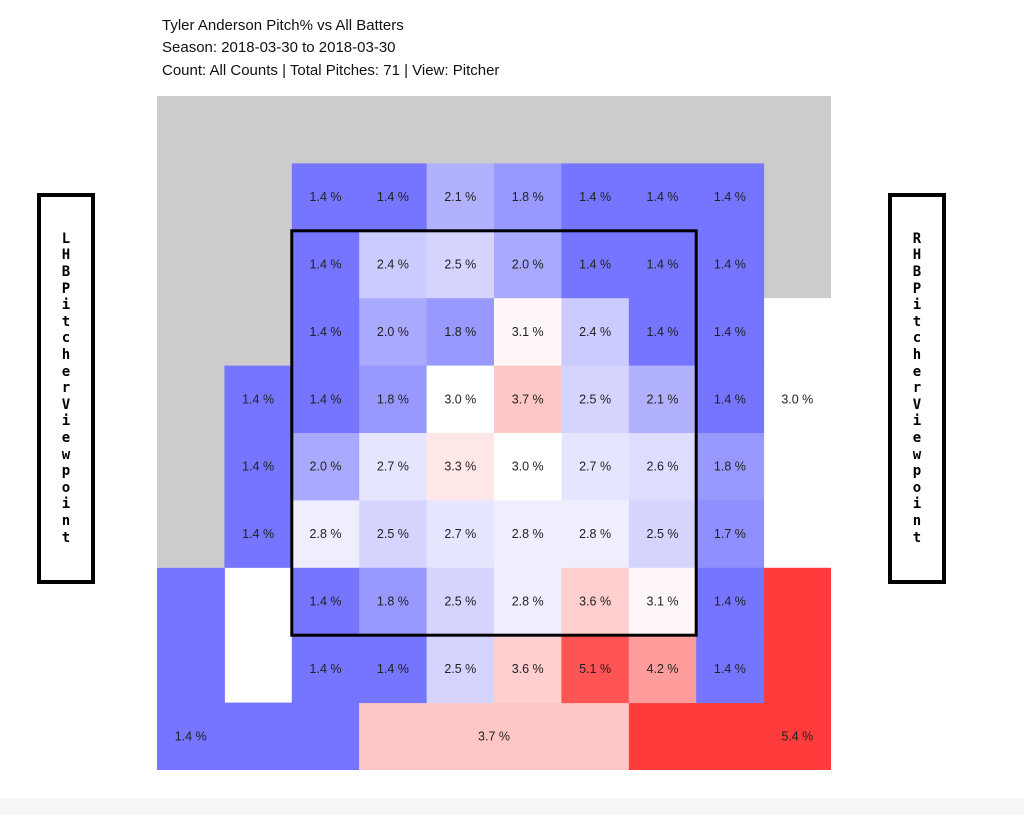  I want to click on rhb-viewpoint-box: RHB Pitcher Viewpoint, so click(917, 388).